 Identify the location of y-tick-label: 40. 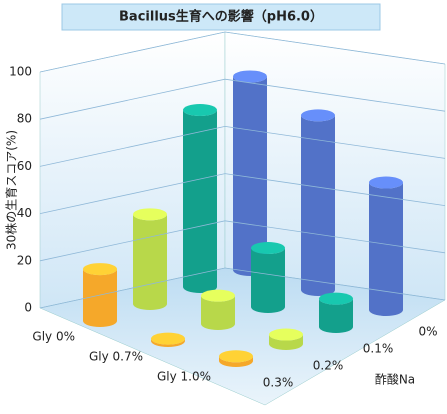
(24, 213).